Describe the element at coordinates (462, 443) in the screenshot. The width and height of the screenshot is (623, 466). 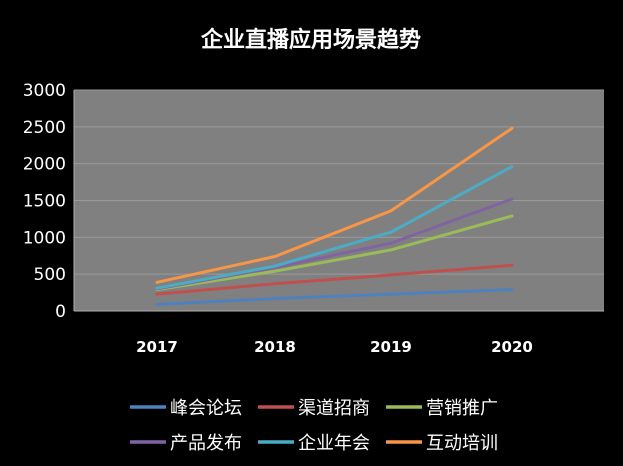
I see `legend-label: 互动培训` at that location.